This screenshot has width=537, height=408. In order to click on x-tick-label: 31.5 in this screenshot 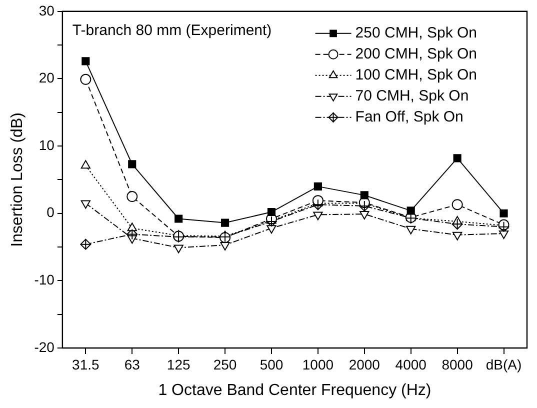, I will do `click(86, 364)`.